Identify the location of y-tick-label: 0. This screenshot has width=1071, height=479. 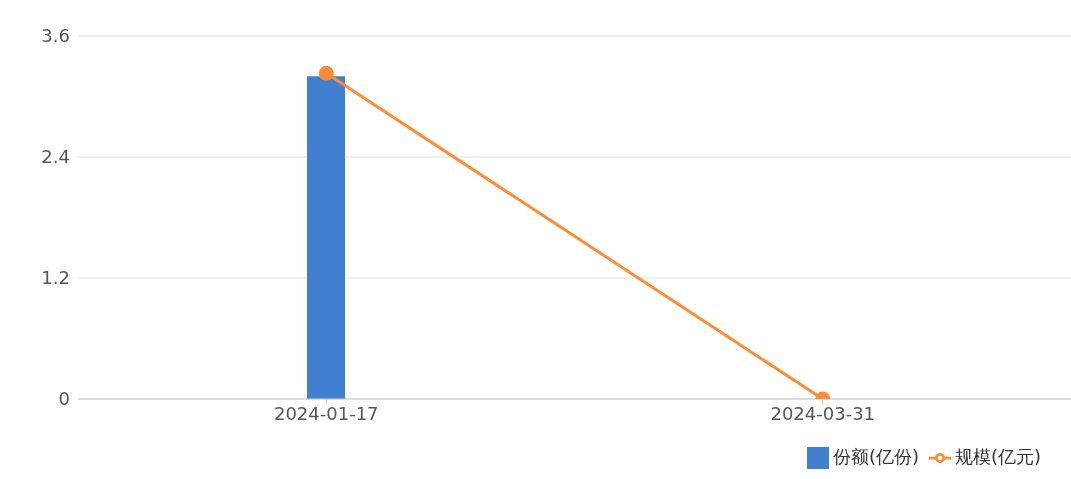
(64, 399).